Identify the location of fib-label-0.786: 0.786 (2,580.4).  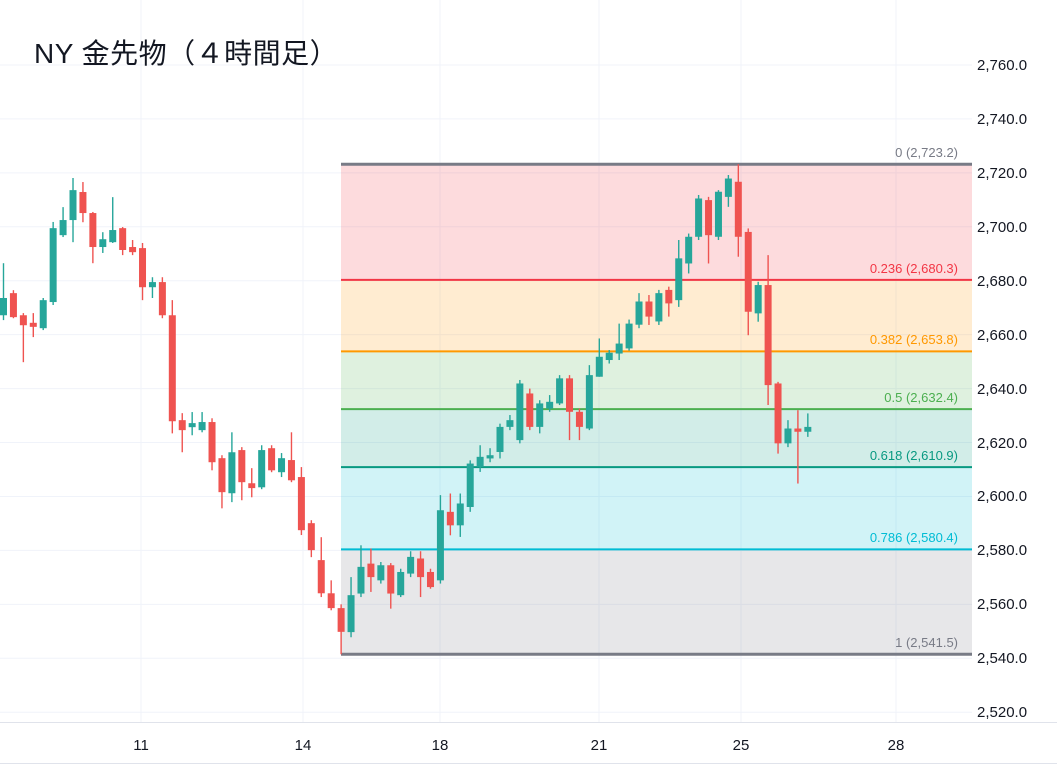
(913, 538).